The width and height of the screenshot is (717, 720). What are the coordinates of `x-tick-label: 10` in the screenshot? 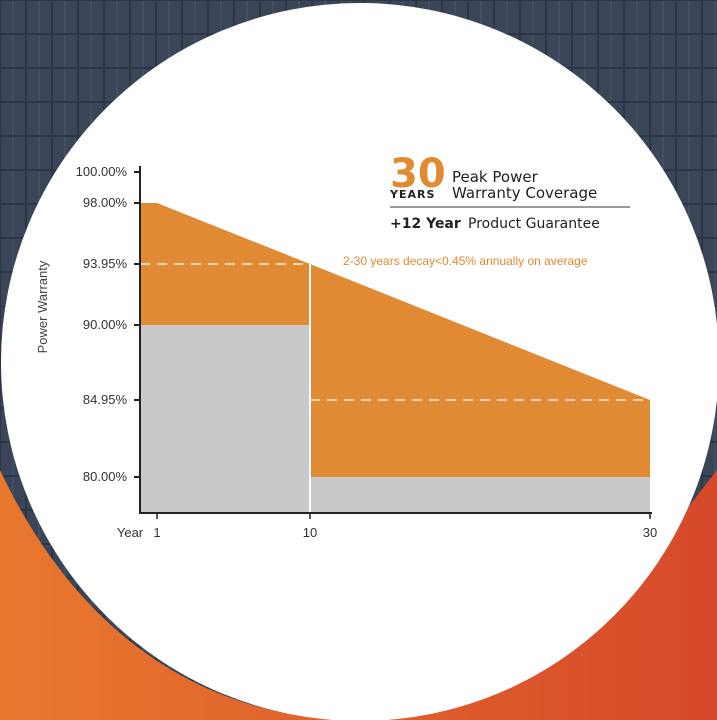 It's located at (310, 532).